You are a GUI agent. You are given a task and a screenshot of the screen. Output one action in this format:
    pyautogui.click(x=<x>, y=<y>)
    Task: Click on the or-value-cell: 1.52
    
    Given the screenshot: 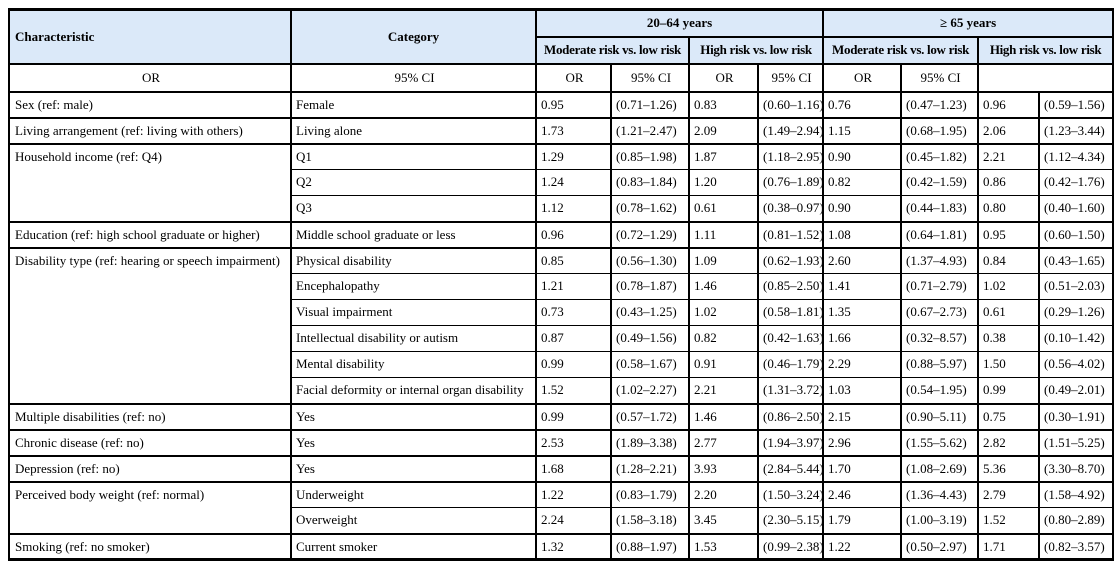 What is the action you would take?
    pyautogui.click(x=573, y=390)
    